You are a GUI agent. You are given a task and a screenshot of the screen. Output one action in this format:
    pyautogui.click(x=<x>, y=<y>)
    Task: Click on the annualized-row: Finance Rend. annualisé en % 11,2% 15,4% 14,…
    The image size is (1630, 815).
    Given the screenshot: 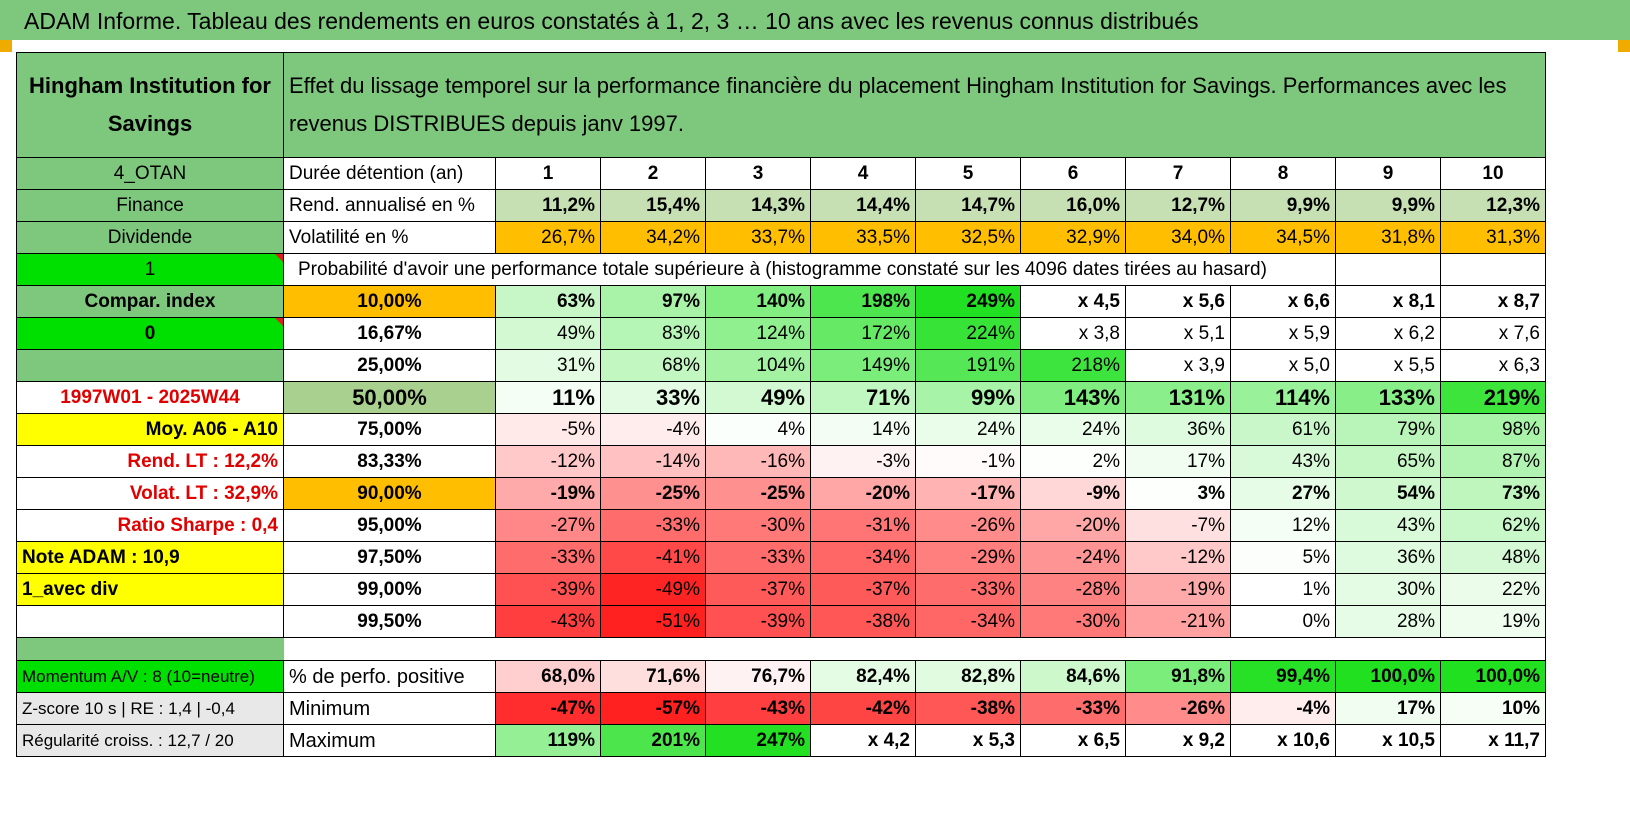 What is the action you would take?
    pyautogui.click(x=781, y=205)
    